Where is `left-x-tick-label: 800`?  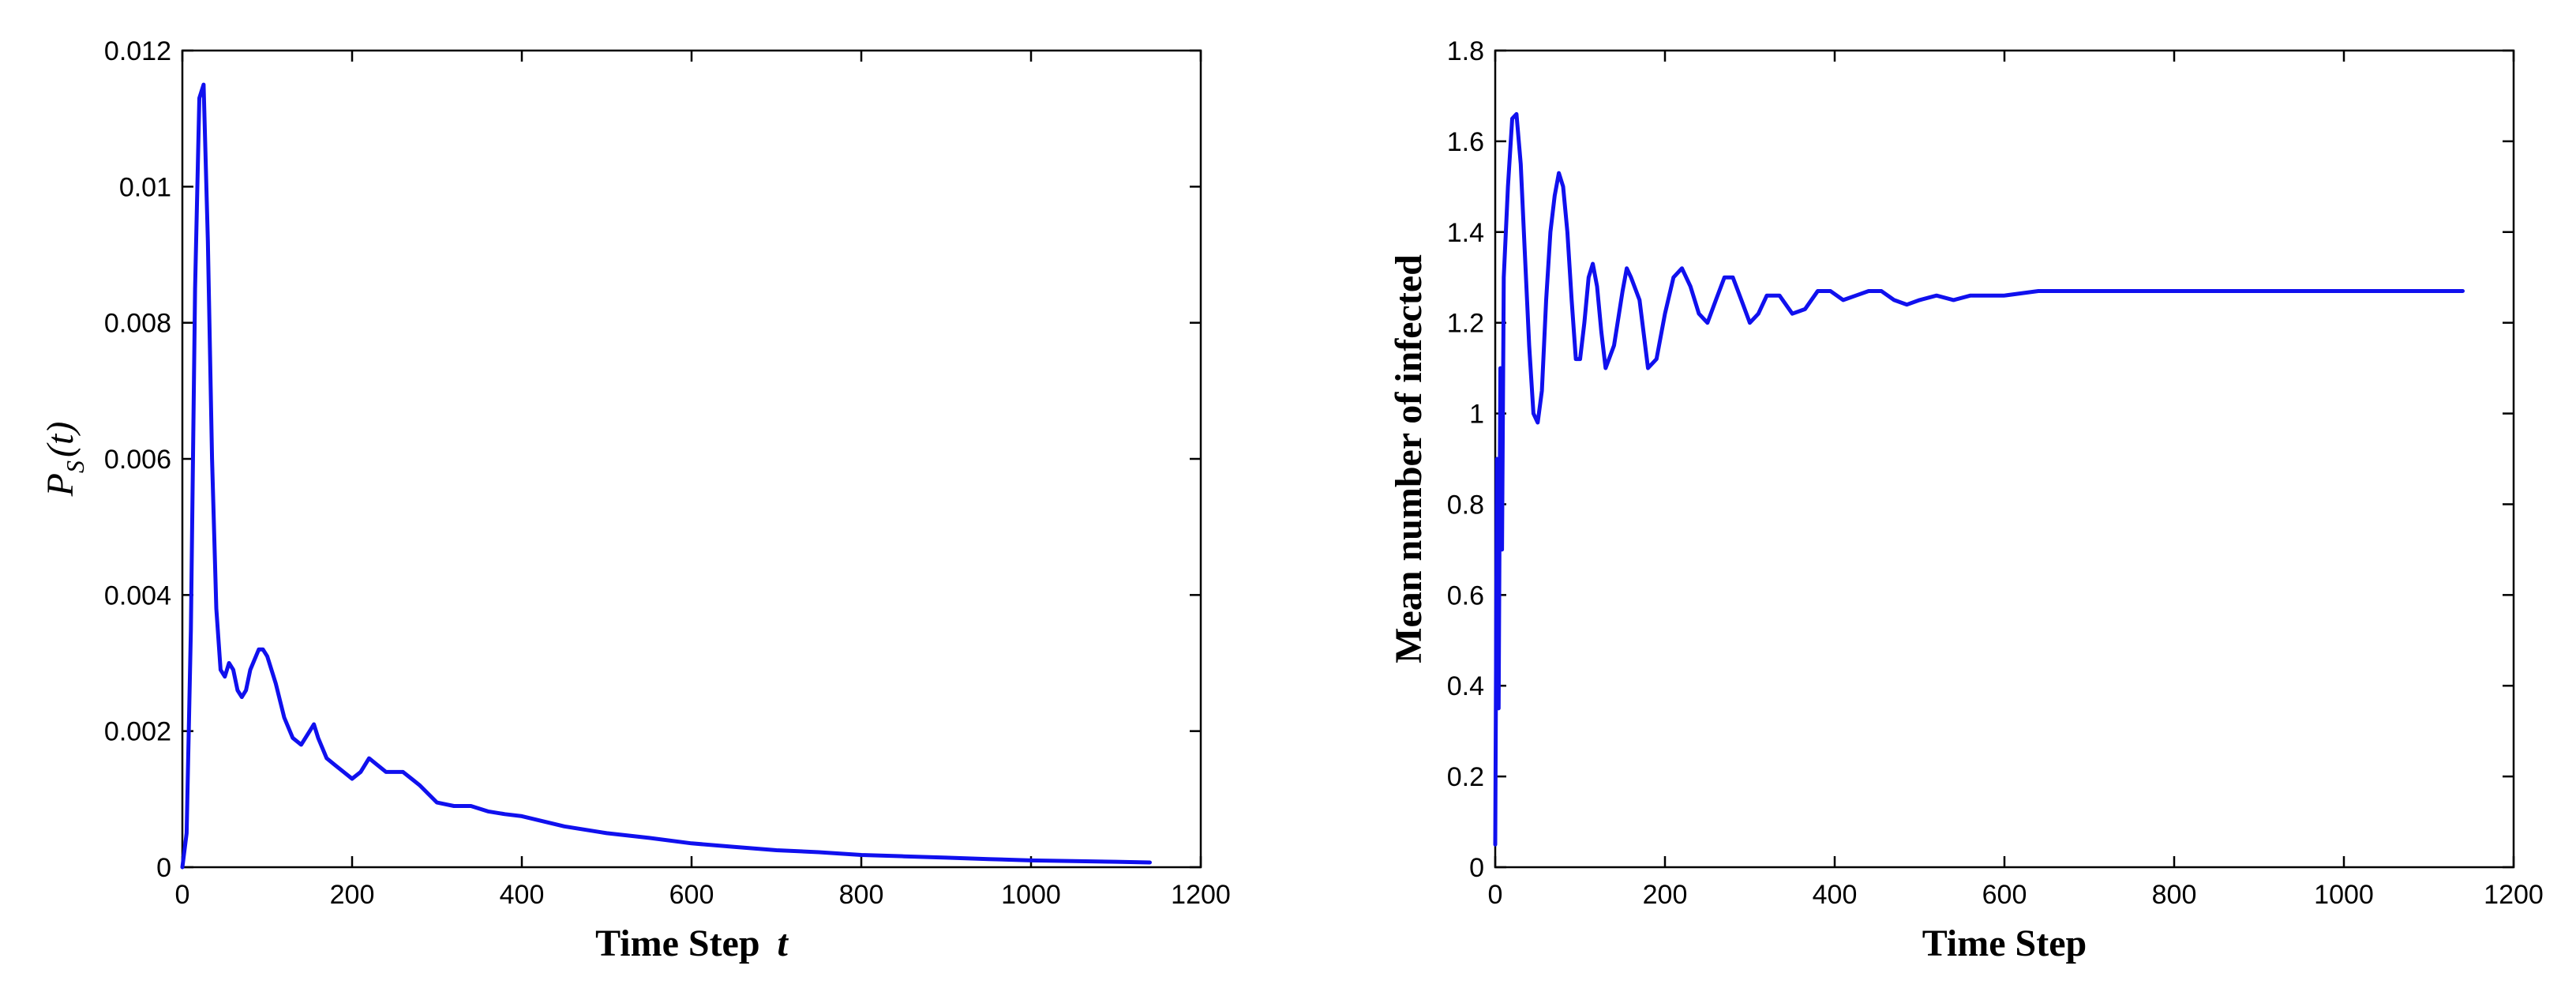
left-x-tick-label: 800 is located at coordinates (861, 895).